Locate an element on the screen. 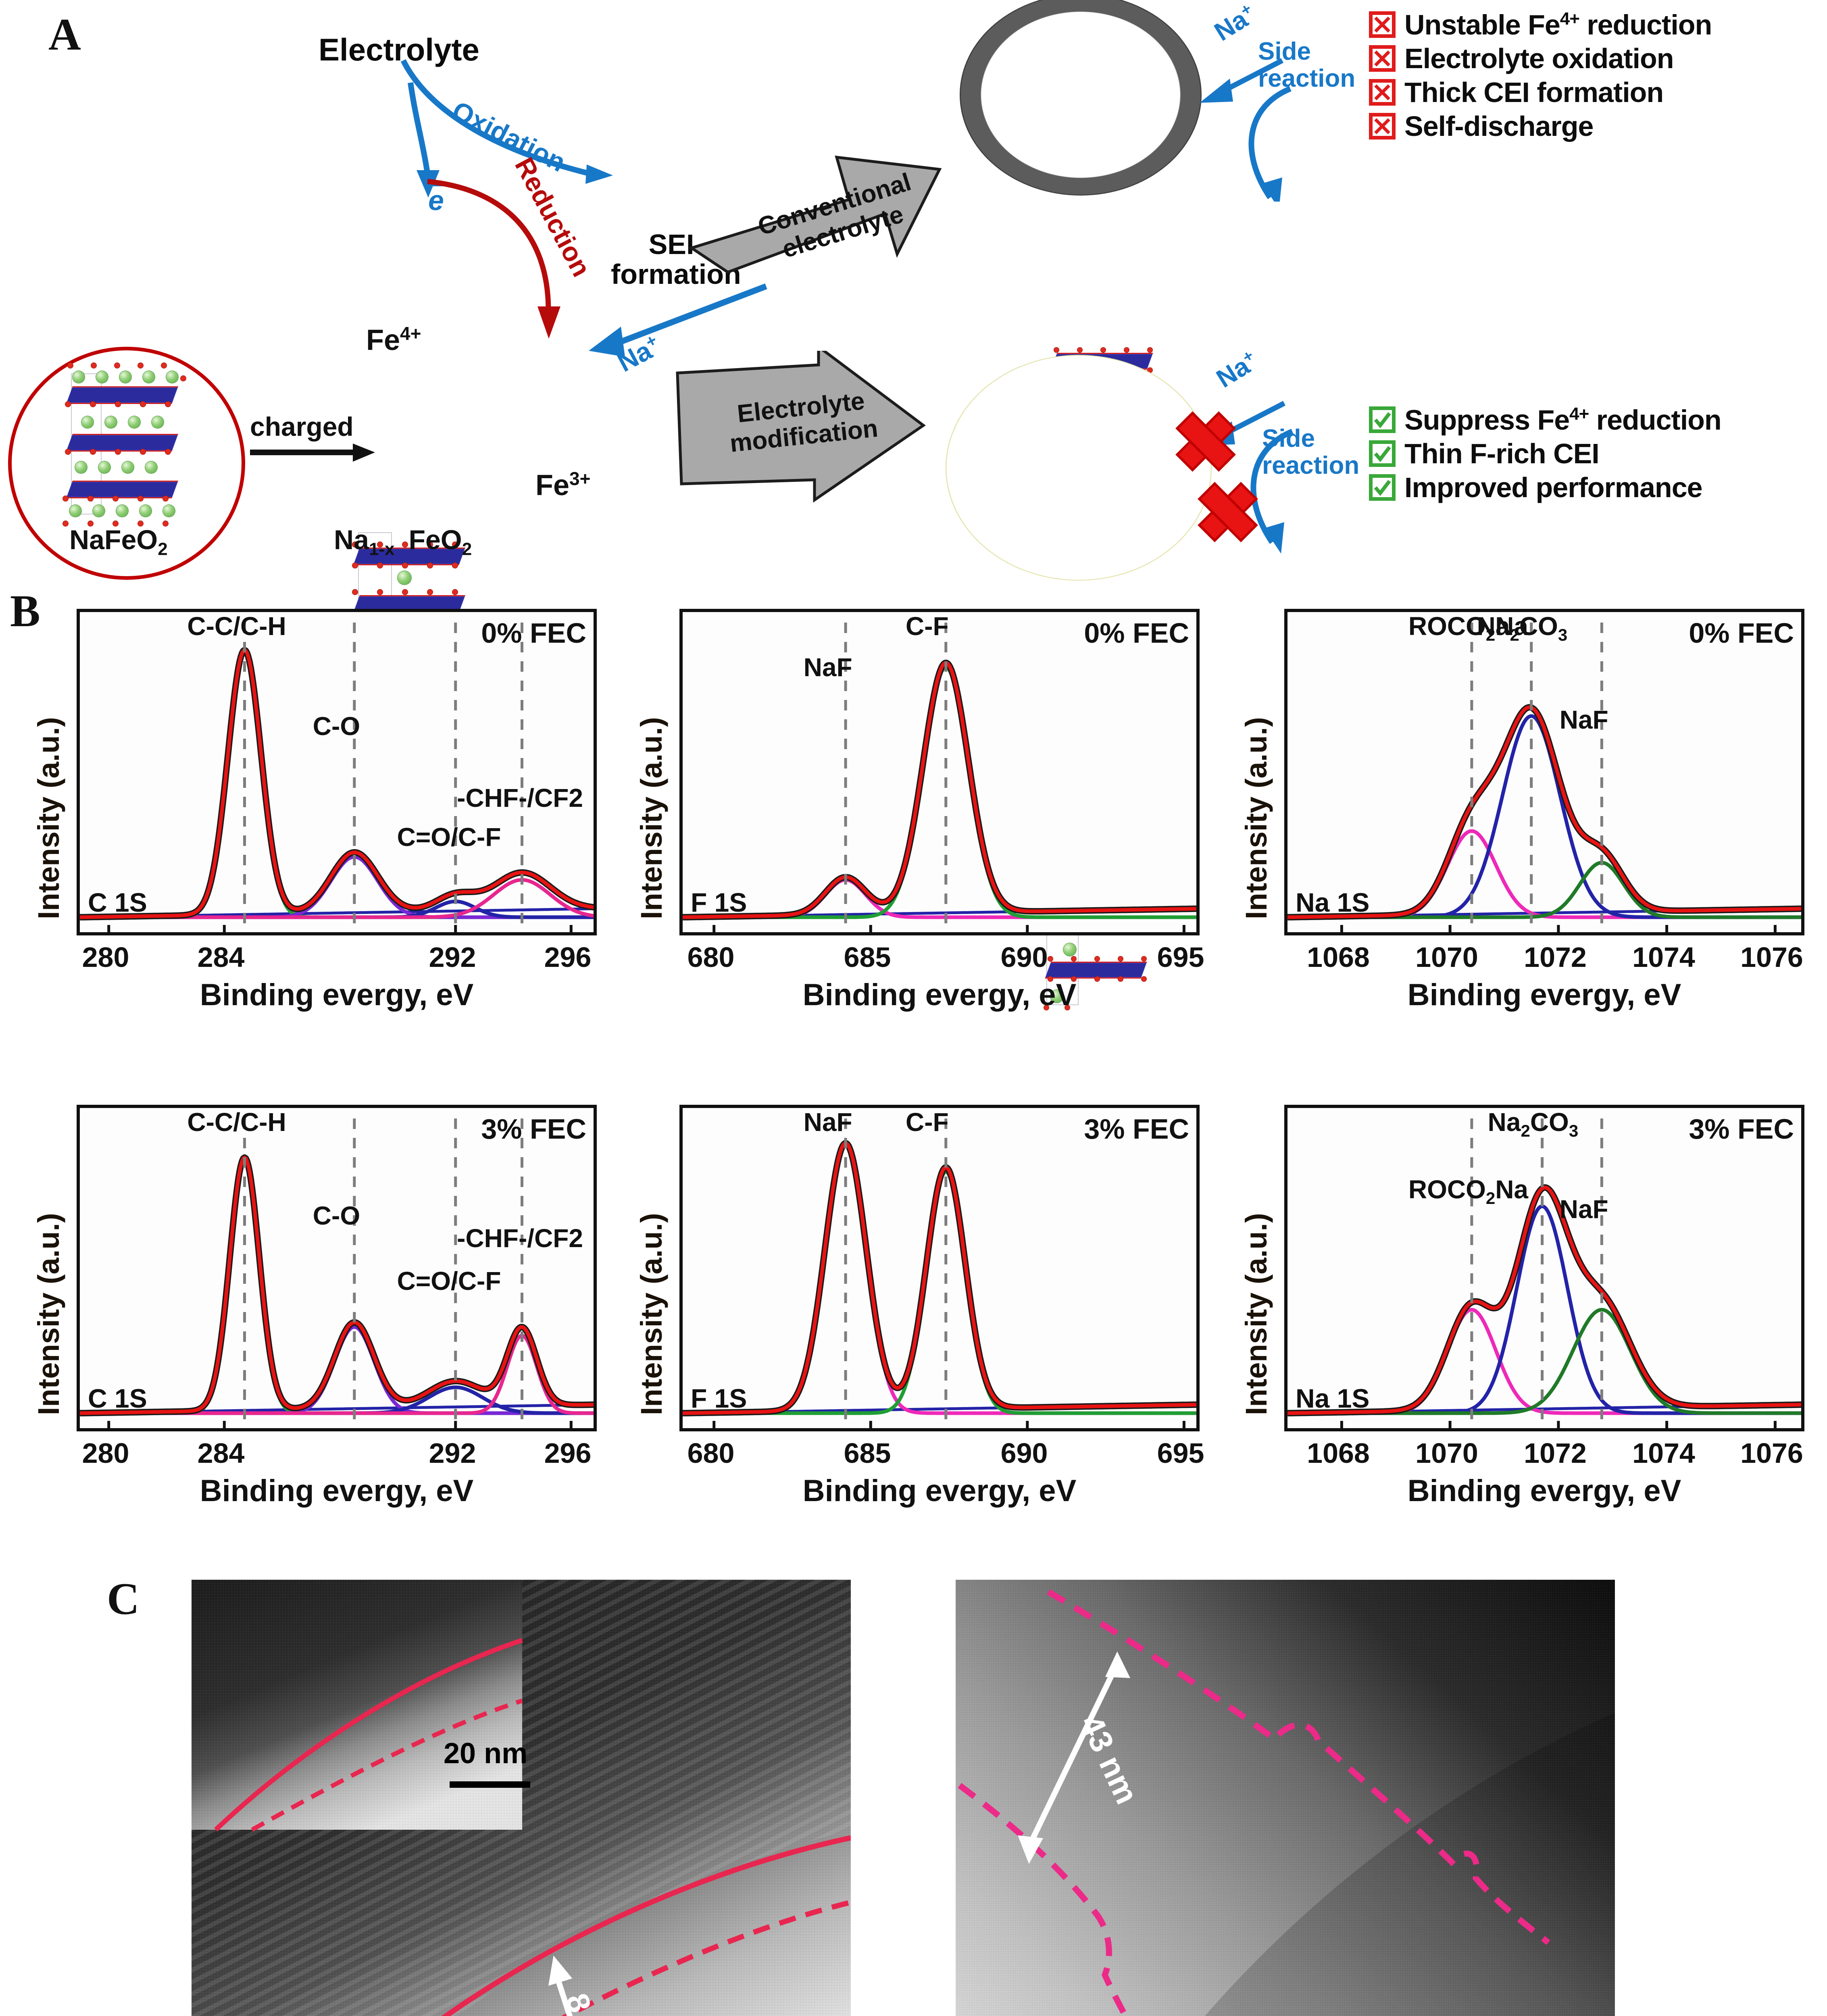 This screenshot has height=2016, width=1827. x-tick-f1s-3fec-3: 695 is located at coordinates (1180, 1453).